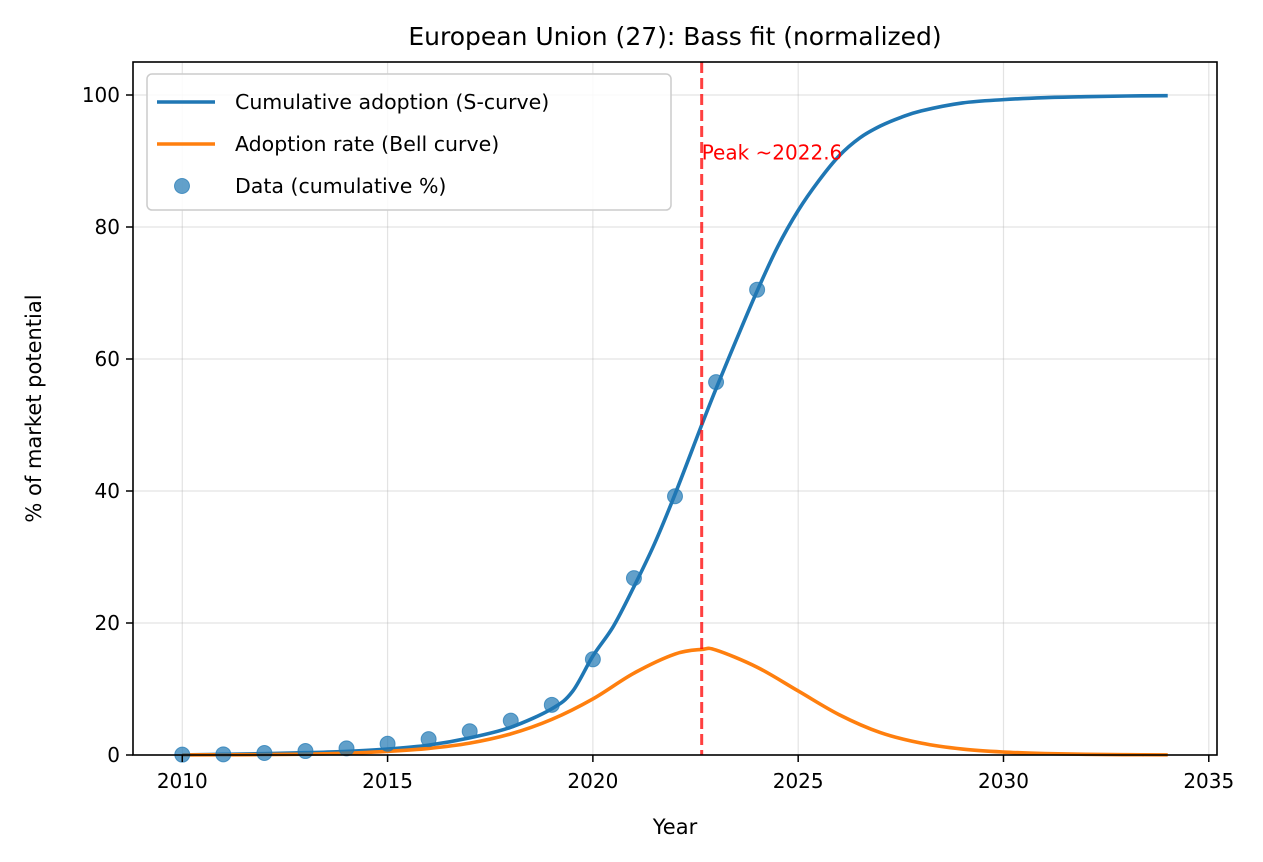 This screenshot has width=1263, height=862. I want to click on x-tick-label: 2025, so click(798, 781).